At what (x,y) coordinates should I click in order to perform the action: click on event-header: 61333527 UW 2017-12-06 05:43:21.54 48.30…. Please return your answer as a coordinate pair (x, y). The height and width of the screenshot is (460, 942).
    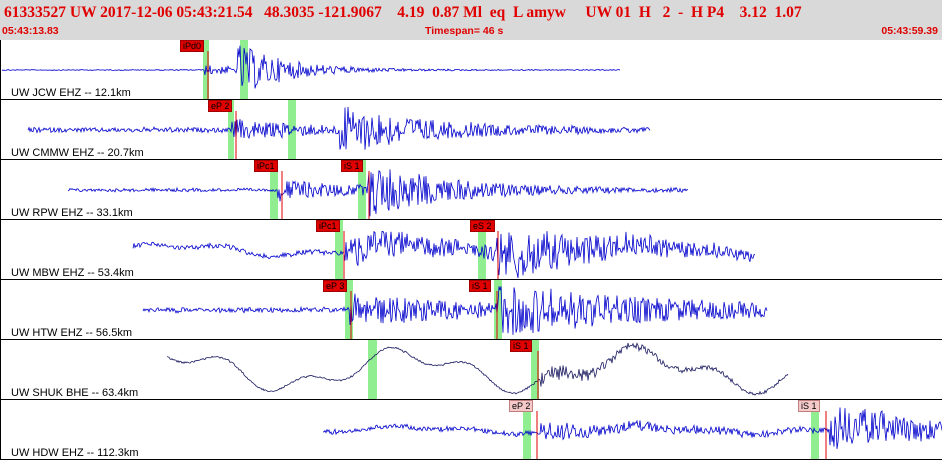
    Looking at the image, I should click on (471, 20).